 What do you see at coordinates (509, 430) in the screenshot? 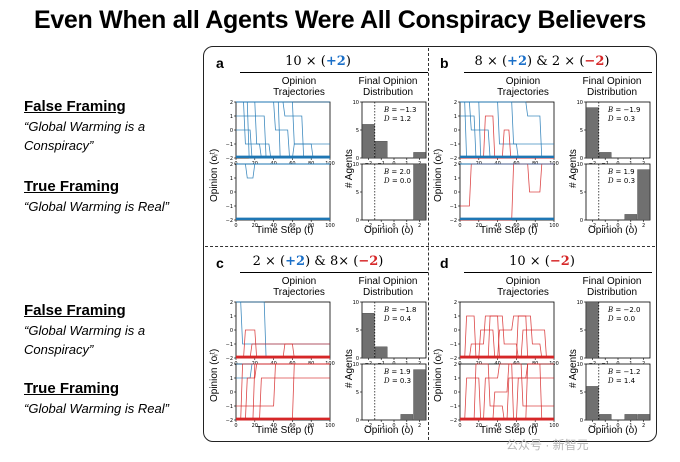
I see `trajectory-x-axis-label: Time Step (t)` at bounding box center [509, 430].